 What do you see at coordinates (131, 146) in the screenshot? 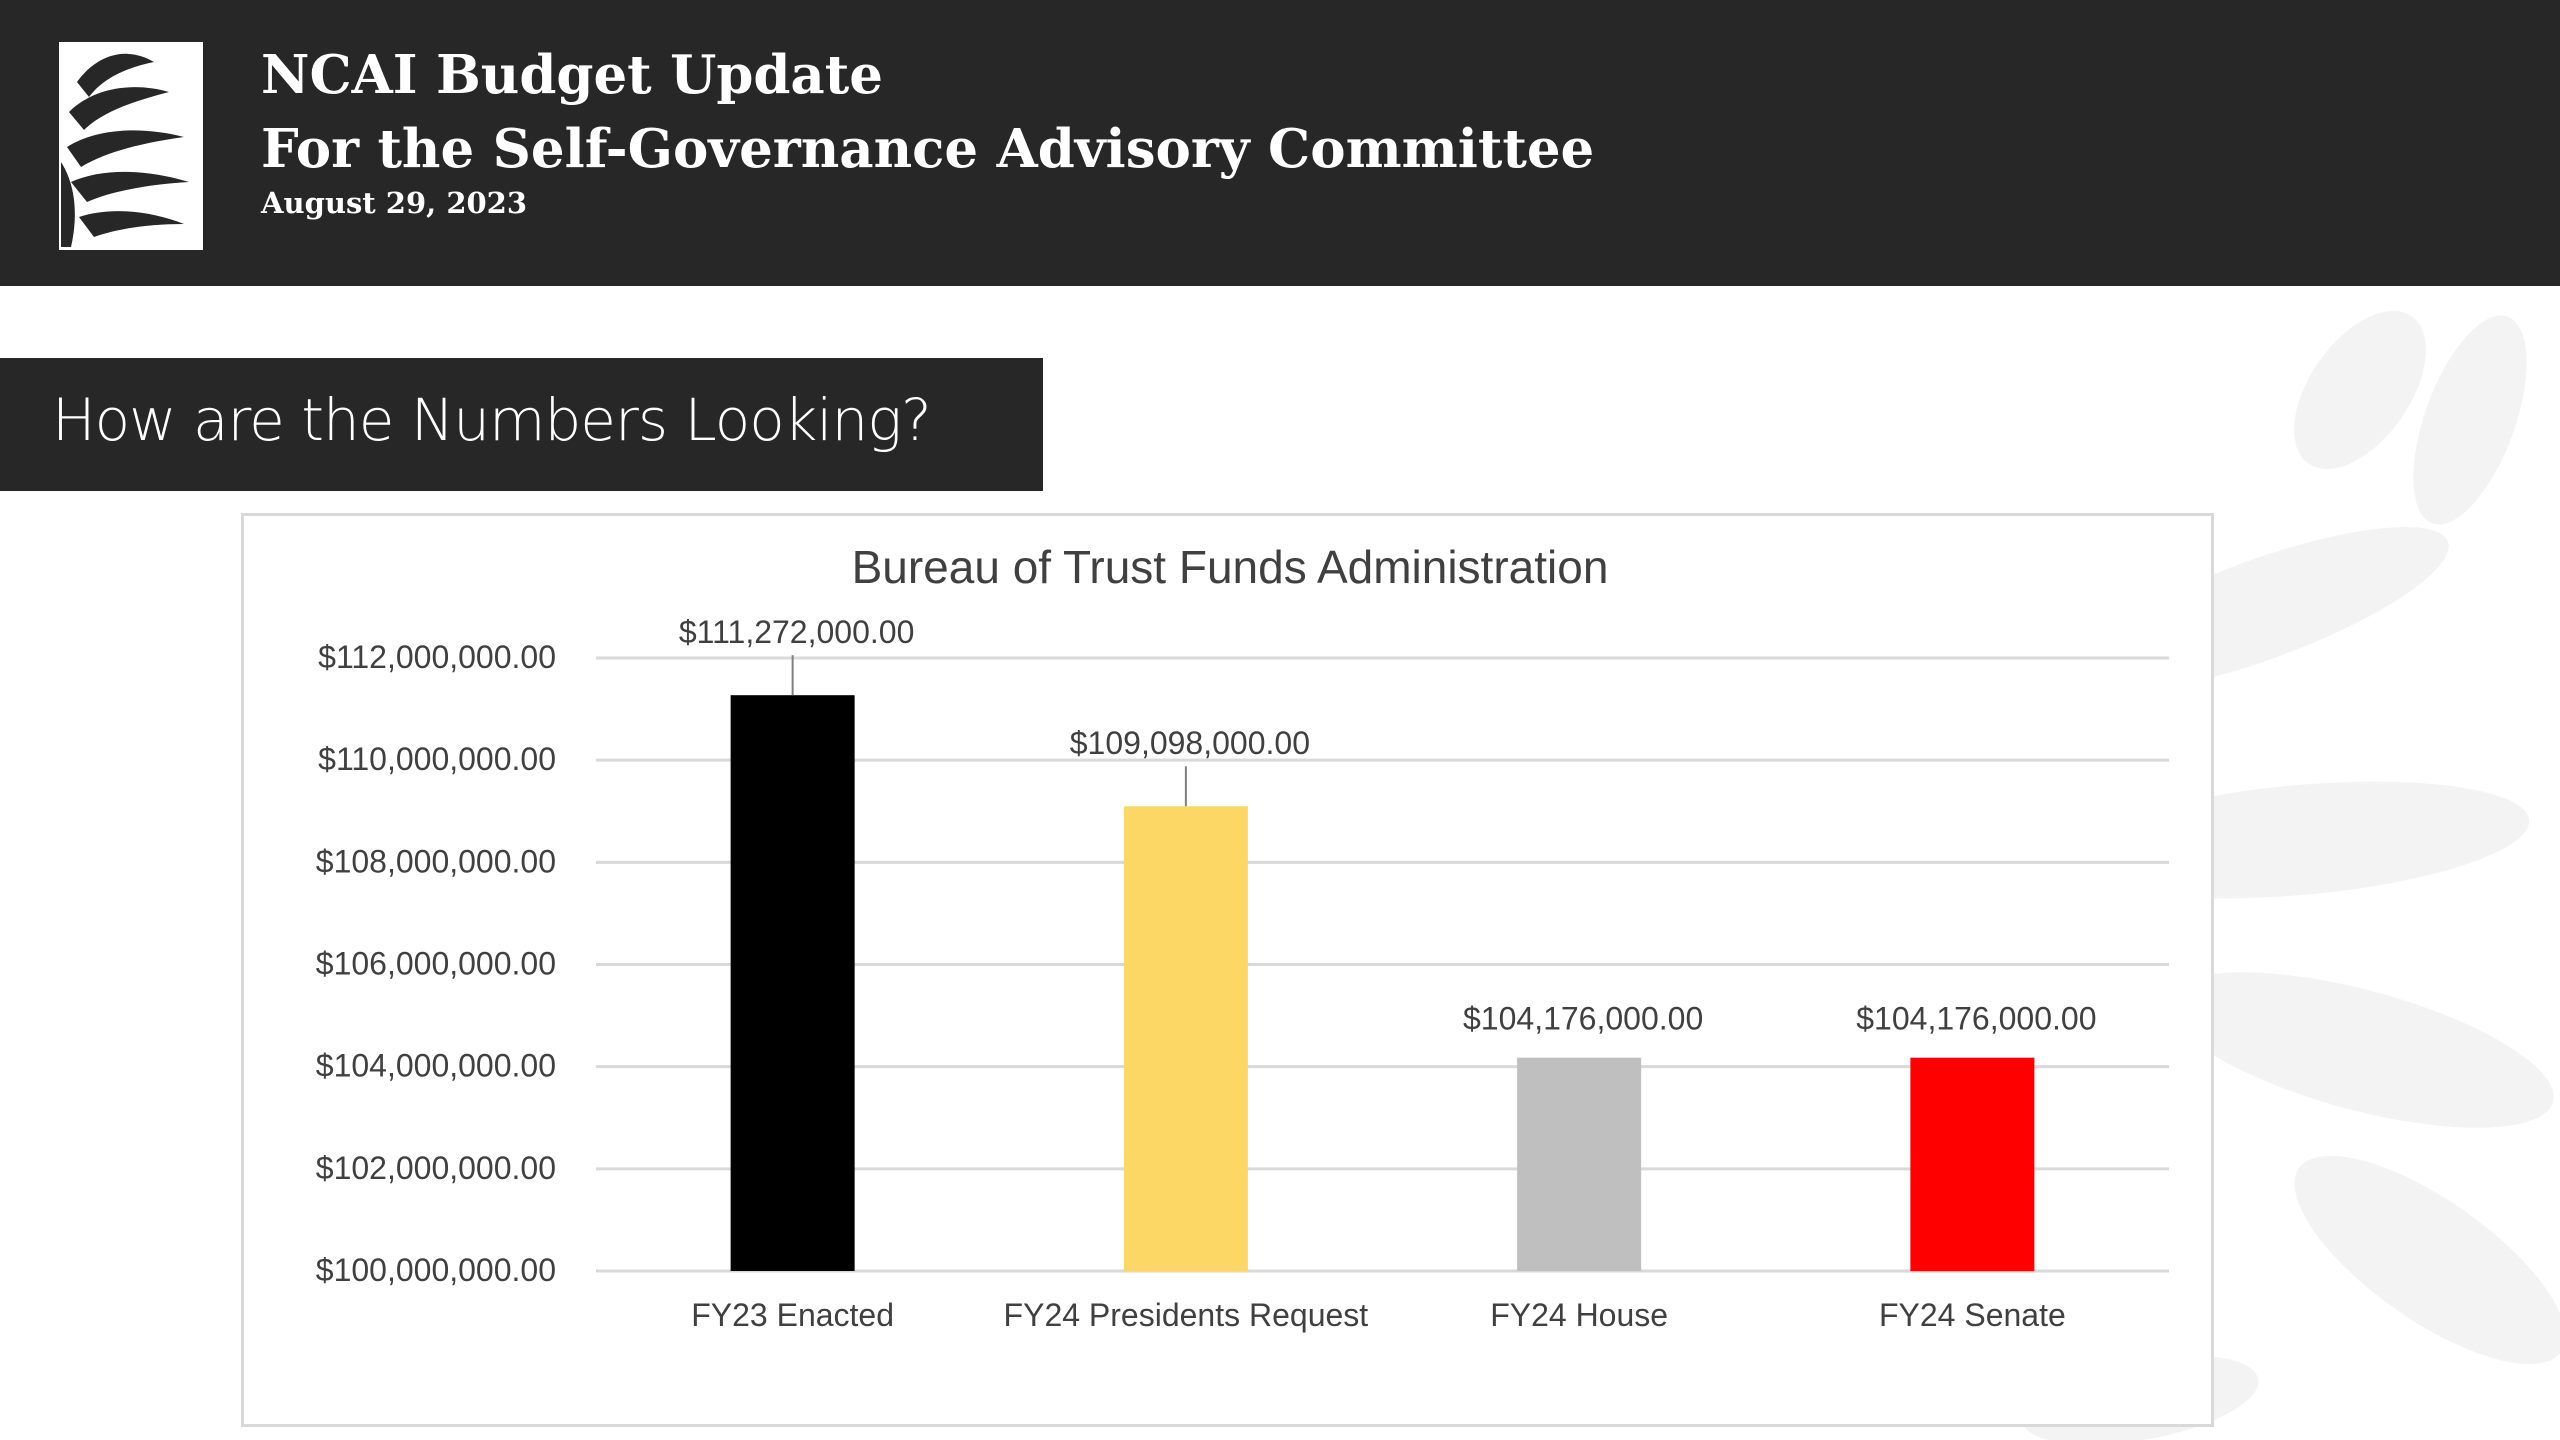
I see `ncai-logo` at bounding box center [131, 146].